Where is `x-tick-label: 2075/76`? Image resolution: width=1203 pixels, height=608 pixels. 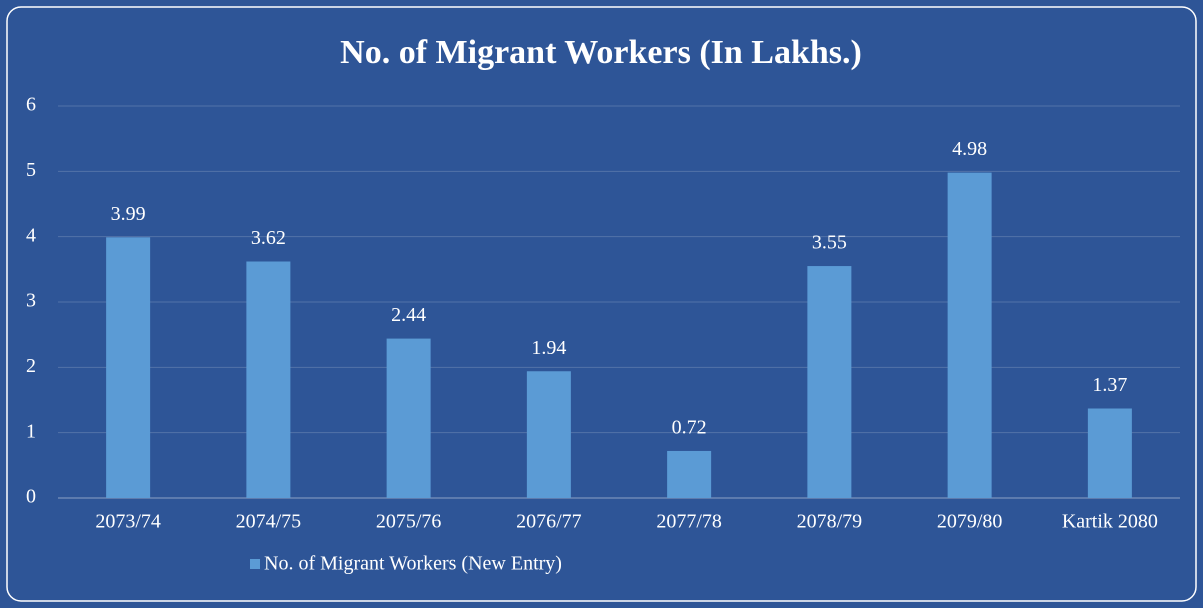
x-tick-label: 2075/76 is located at coordinates (409, 522).